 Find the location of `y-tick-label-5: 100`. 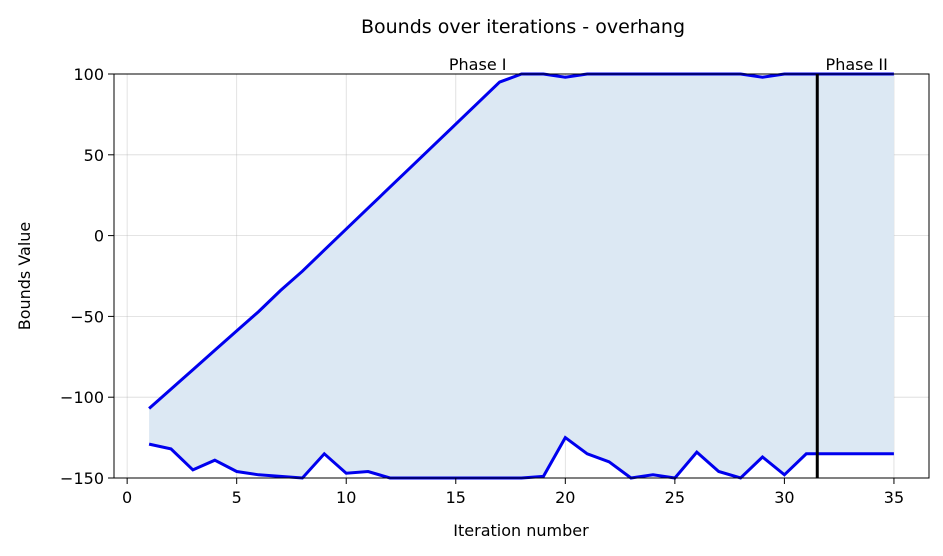

y-tick-label-5: 100 is located at coordinates (88, 74).